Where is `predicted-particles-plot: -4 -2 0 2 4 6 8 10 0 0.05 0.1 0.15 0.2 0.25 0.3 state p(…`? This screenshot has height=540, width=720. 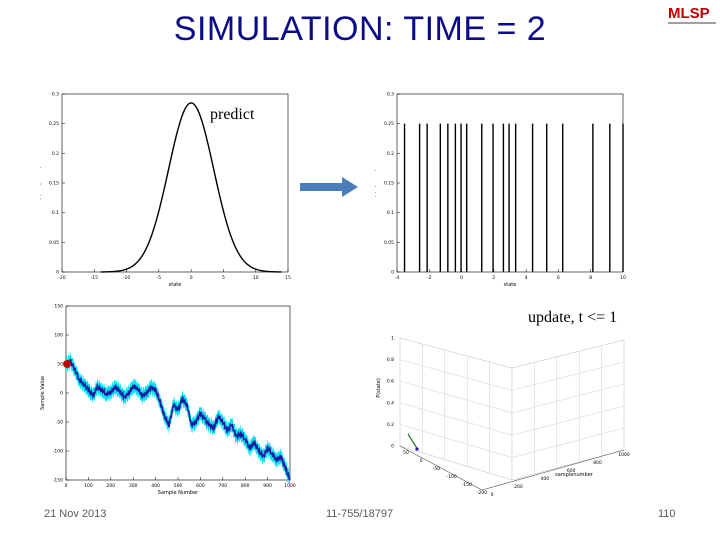 predicted-particles-plot: -4 -2 0 2 4 6 8 10 0 0.05 0.1 0.15 0.2 0.25 0.3 state p(… is located at coordinates (500, 190).